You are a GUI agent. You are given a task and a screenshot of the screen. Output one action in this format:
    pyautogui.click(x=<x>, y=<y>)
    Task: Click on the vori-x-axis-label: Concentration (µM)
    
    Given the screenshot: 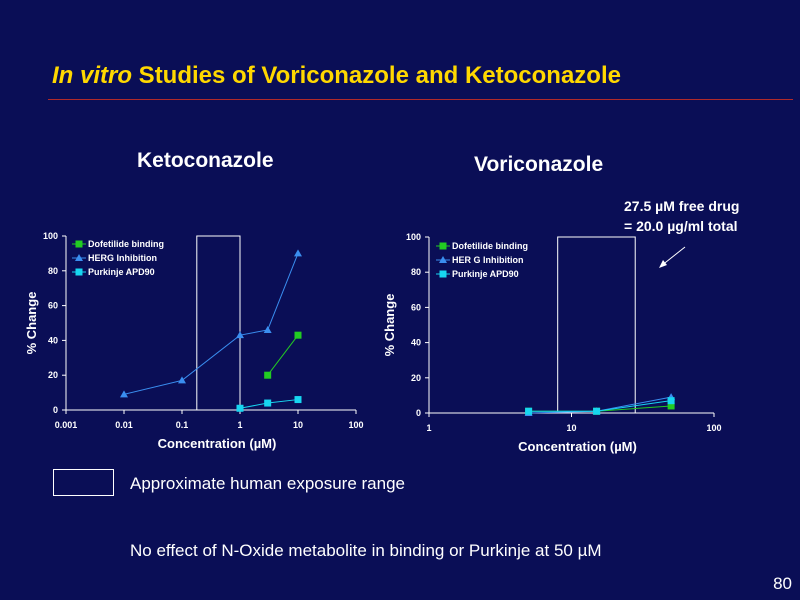 What is the action you would take?
    pyautogui.click(x=577, y=446)
    